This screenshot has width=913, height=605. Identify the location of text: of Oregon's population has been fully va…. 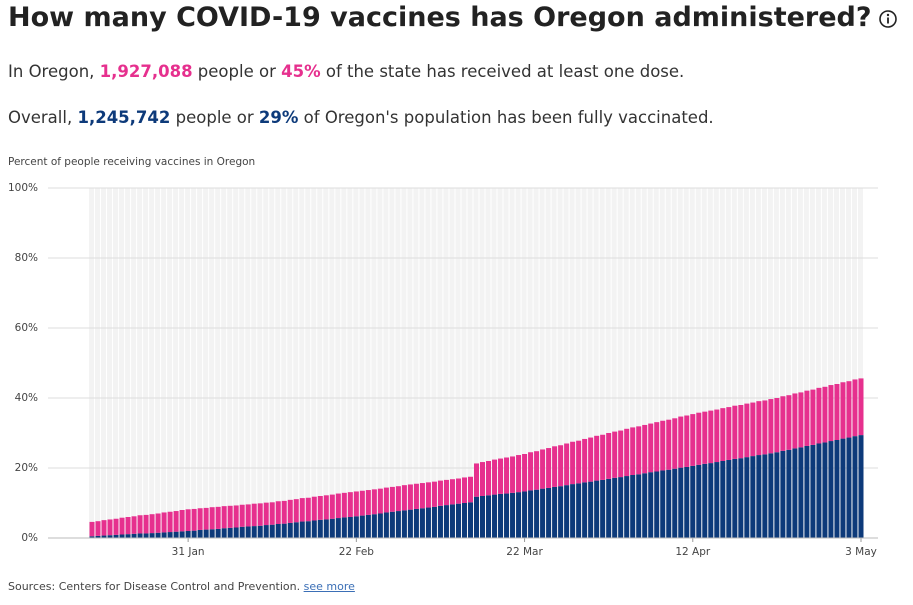
(506, 117).